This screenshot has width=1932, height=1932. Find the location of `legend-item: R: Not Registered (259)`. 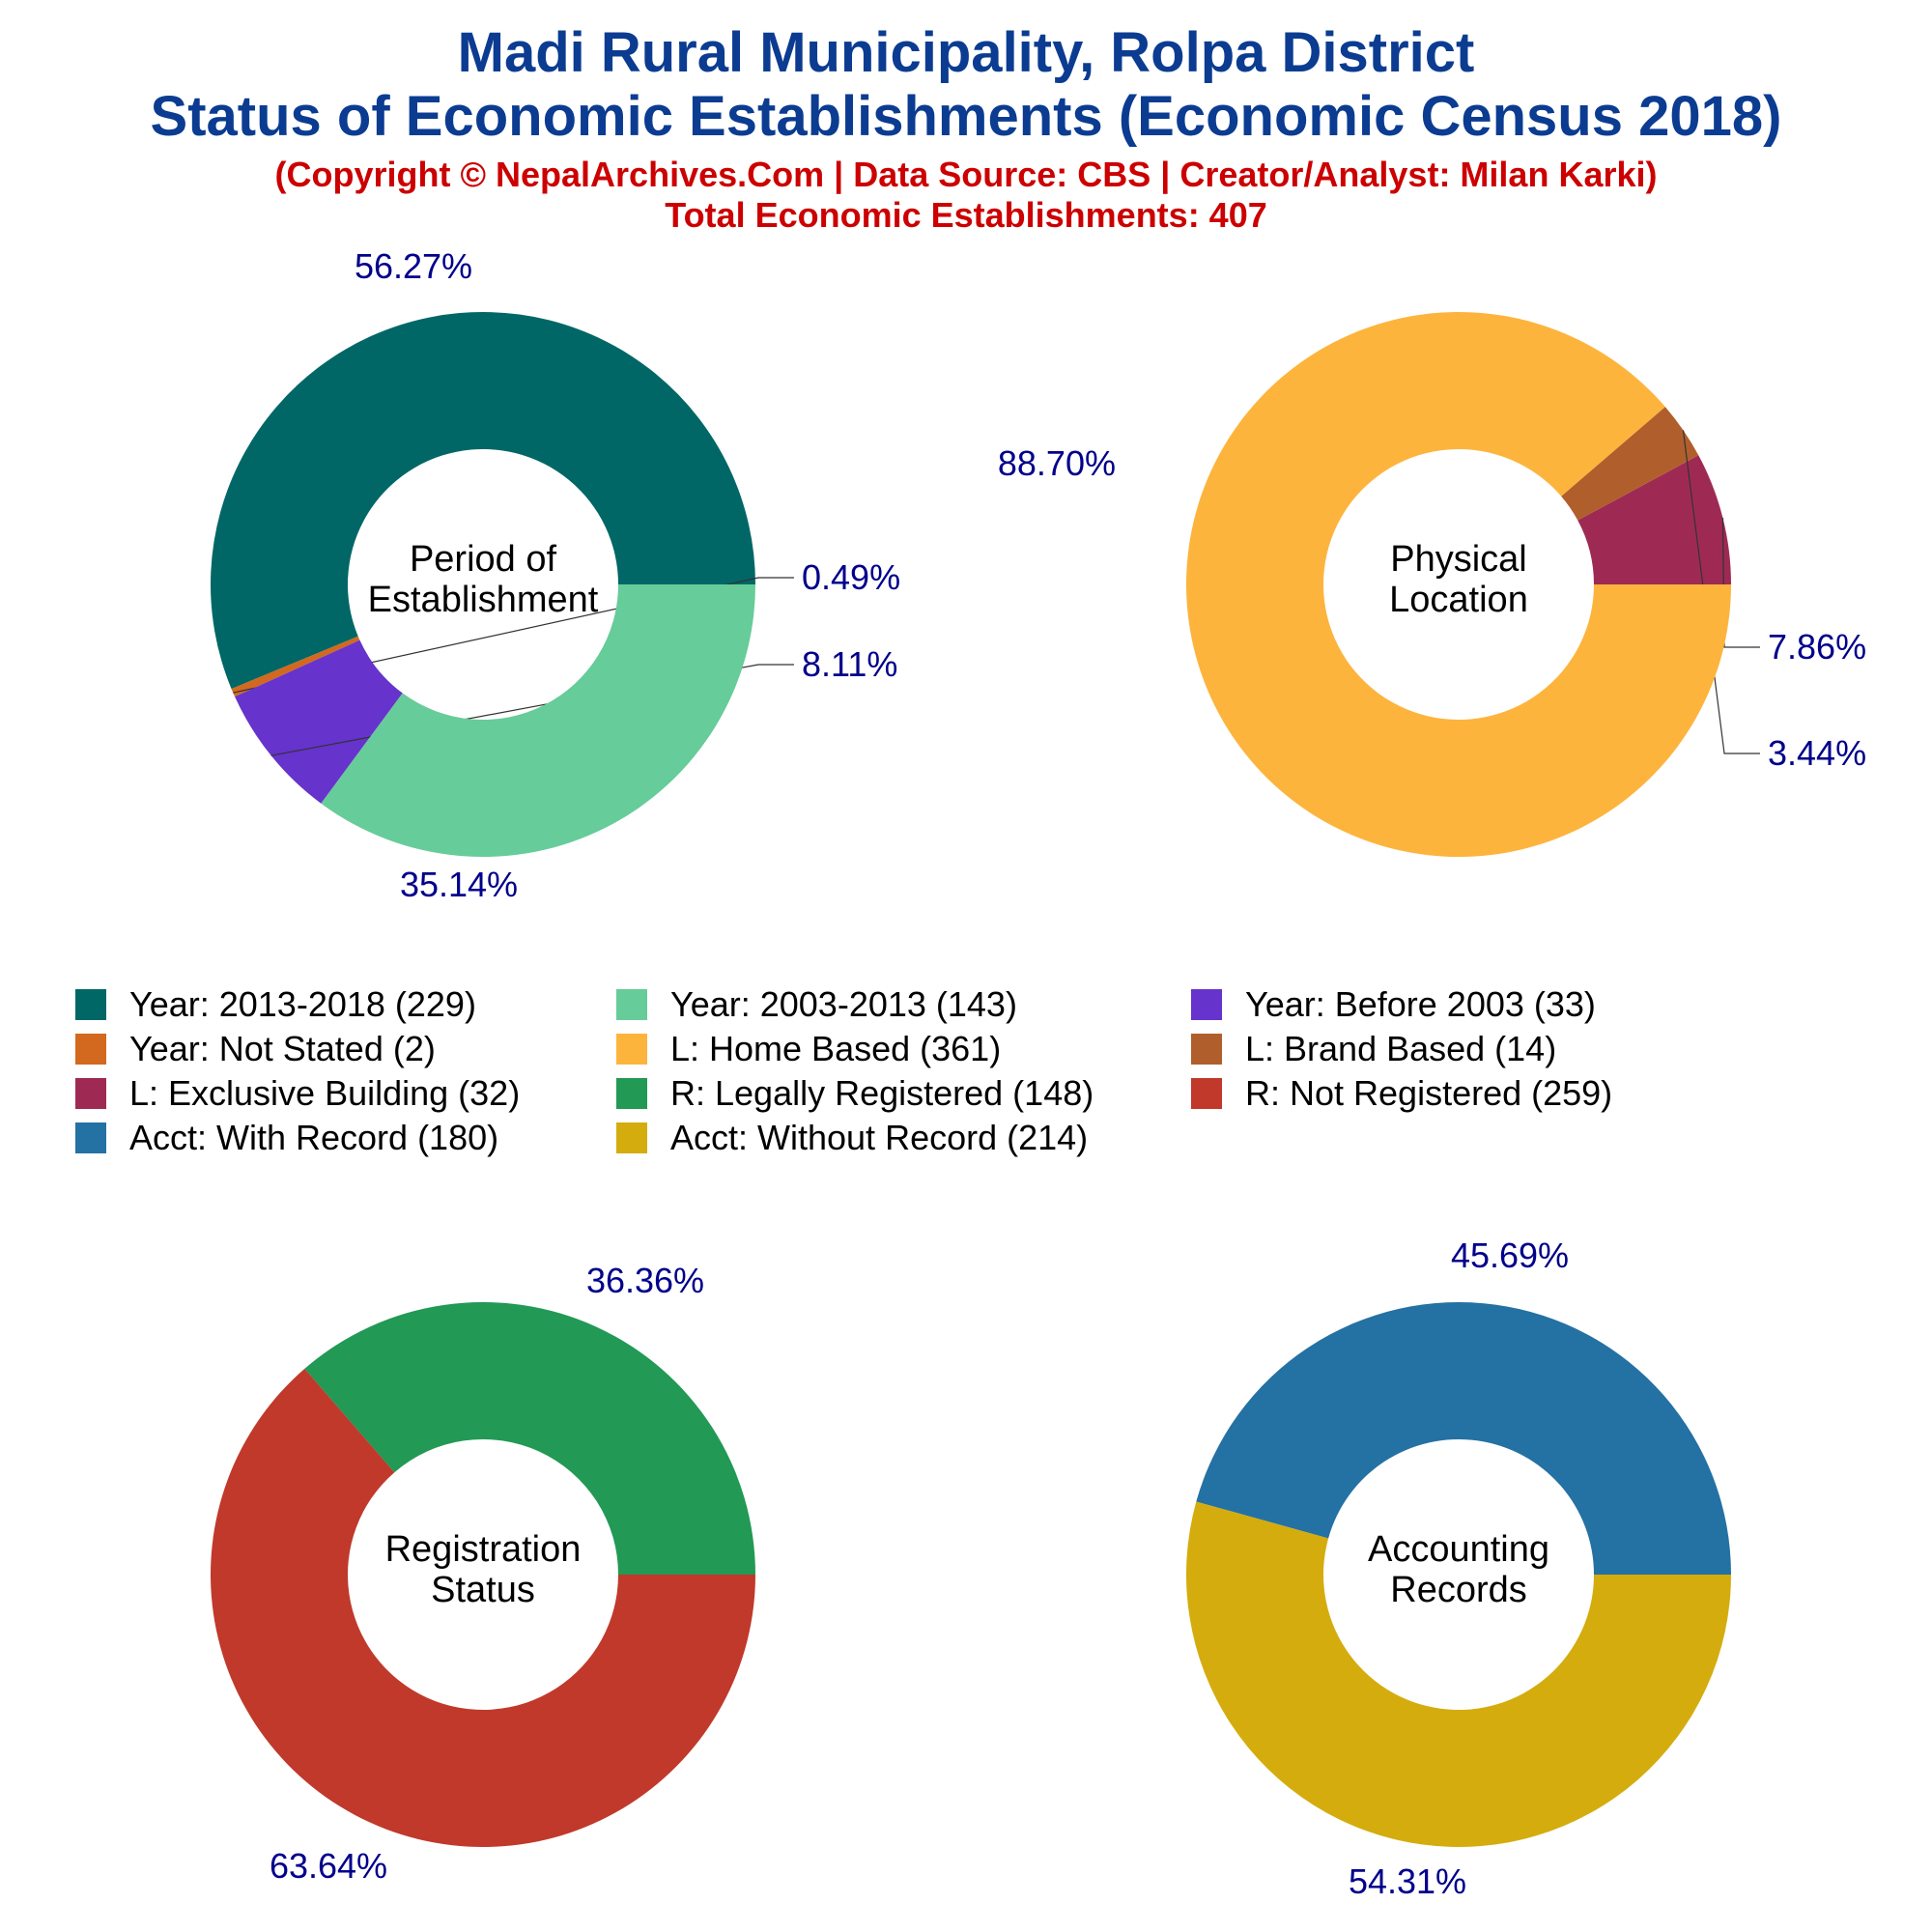

legend-item: R: Not Registered (259) is located at coordinates (1401, 1093).